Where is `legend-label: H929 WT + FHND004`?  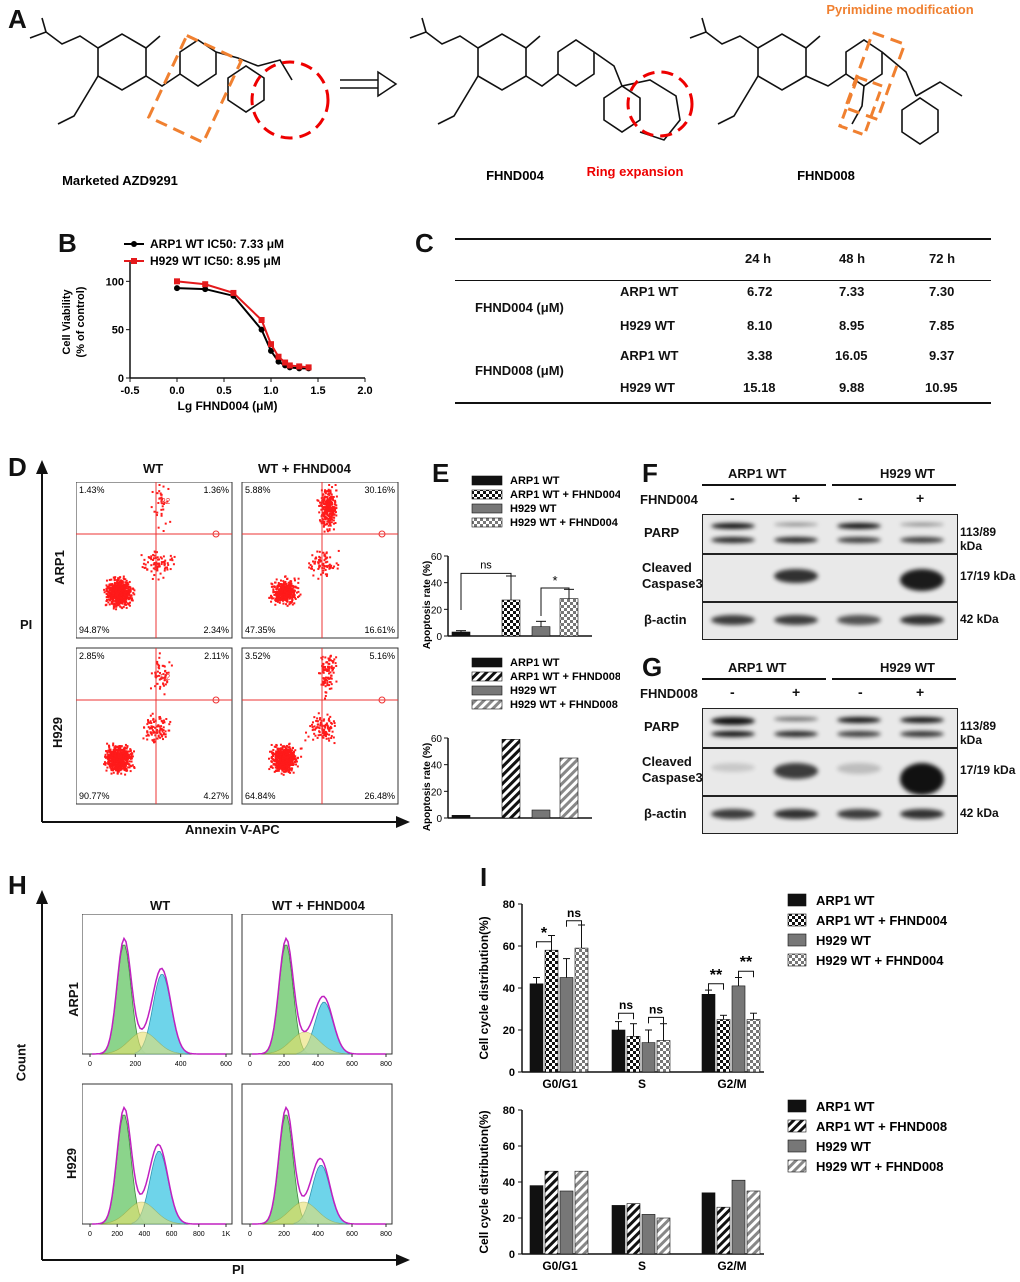
legend-label: H929 WT + FHND004 is located at coordinates (880, 960).